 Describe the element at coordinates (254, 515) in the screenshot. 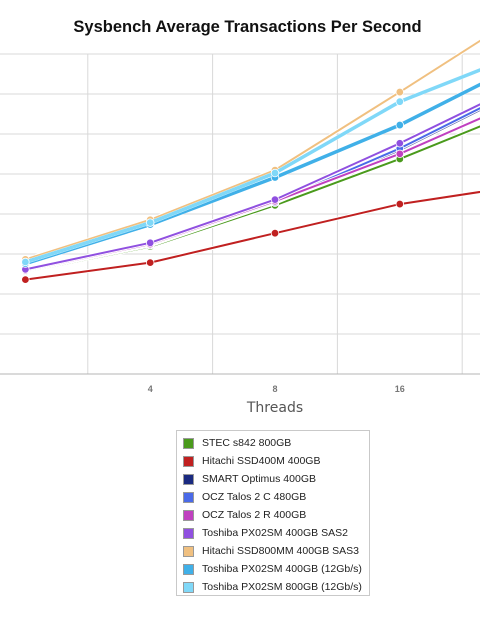

I see `legend-label: OCZ Talos 2 R 400GB` at that location.